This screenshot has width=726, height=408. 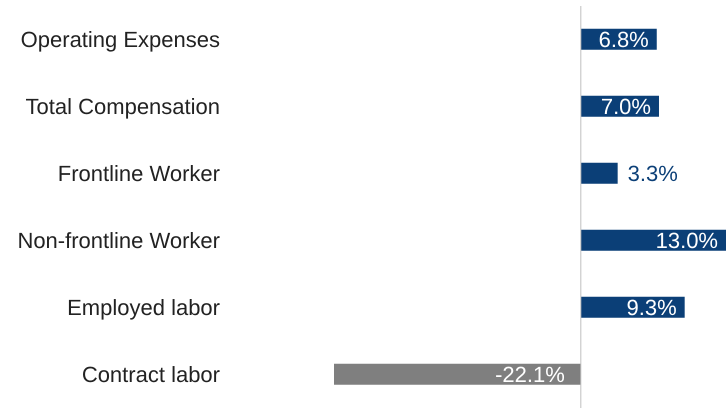 I want to click on data-label: 13.0%, so click(x=687, y=240).